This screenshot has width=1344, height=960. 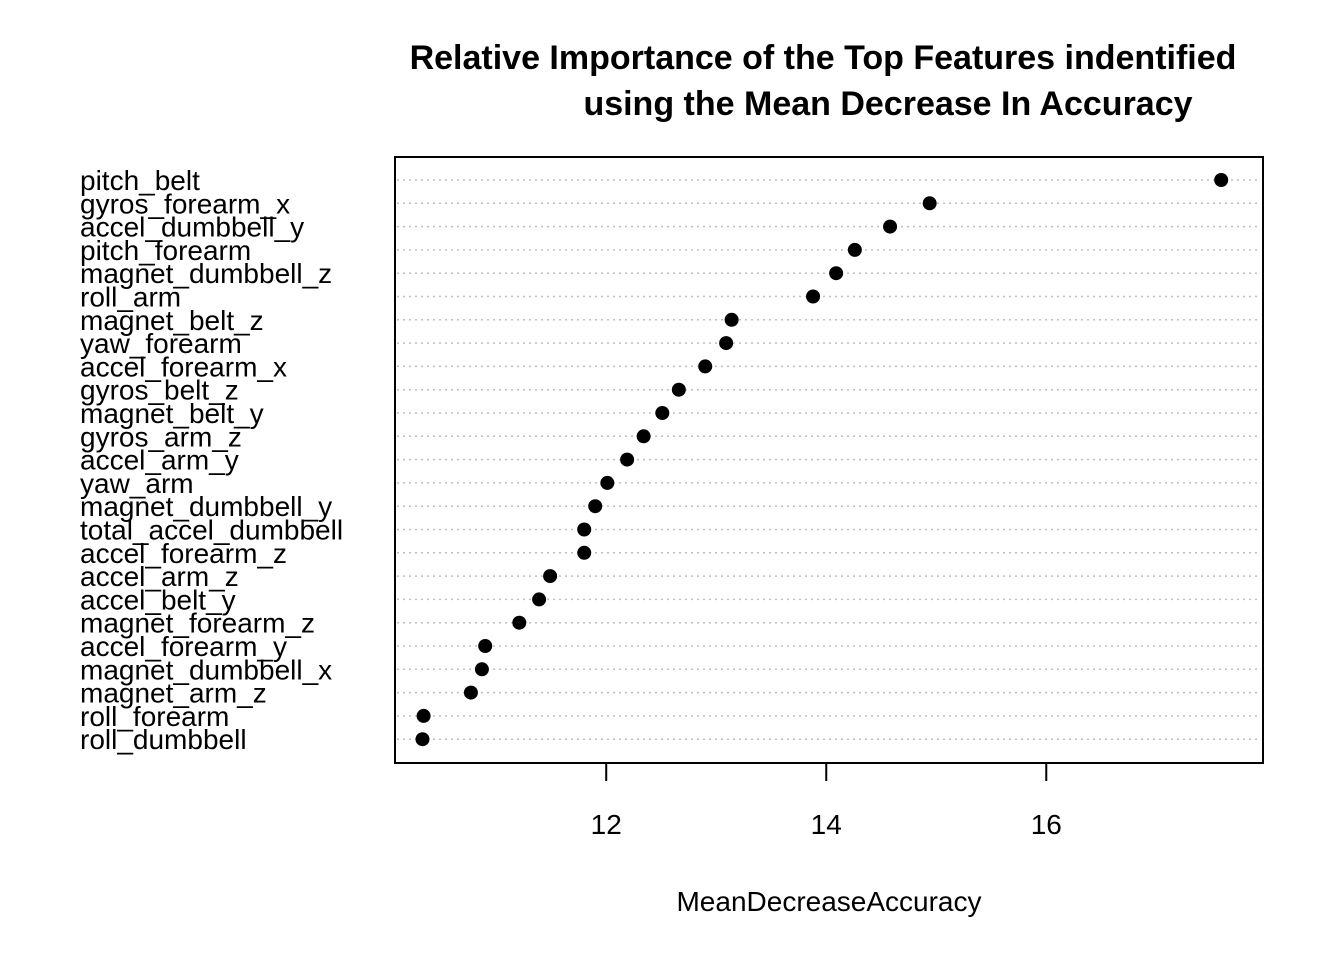 I want to click on chart-title-line2: using the Mean Decrease In Accuracy, so click(x=887, y=104).